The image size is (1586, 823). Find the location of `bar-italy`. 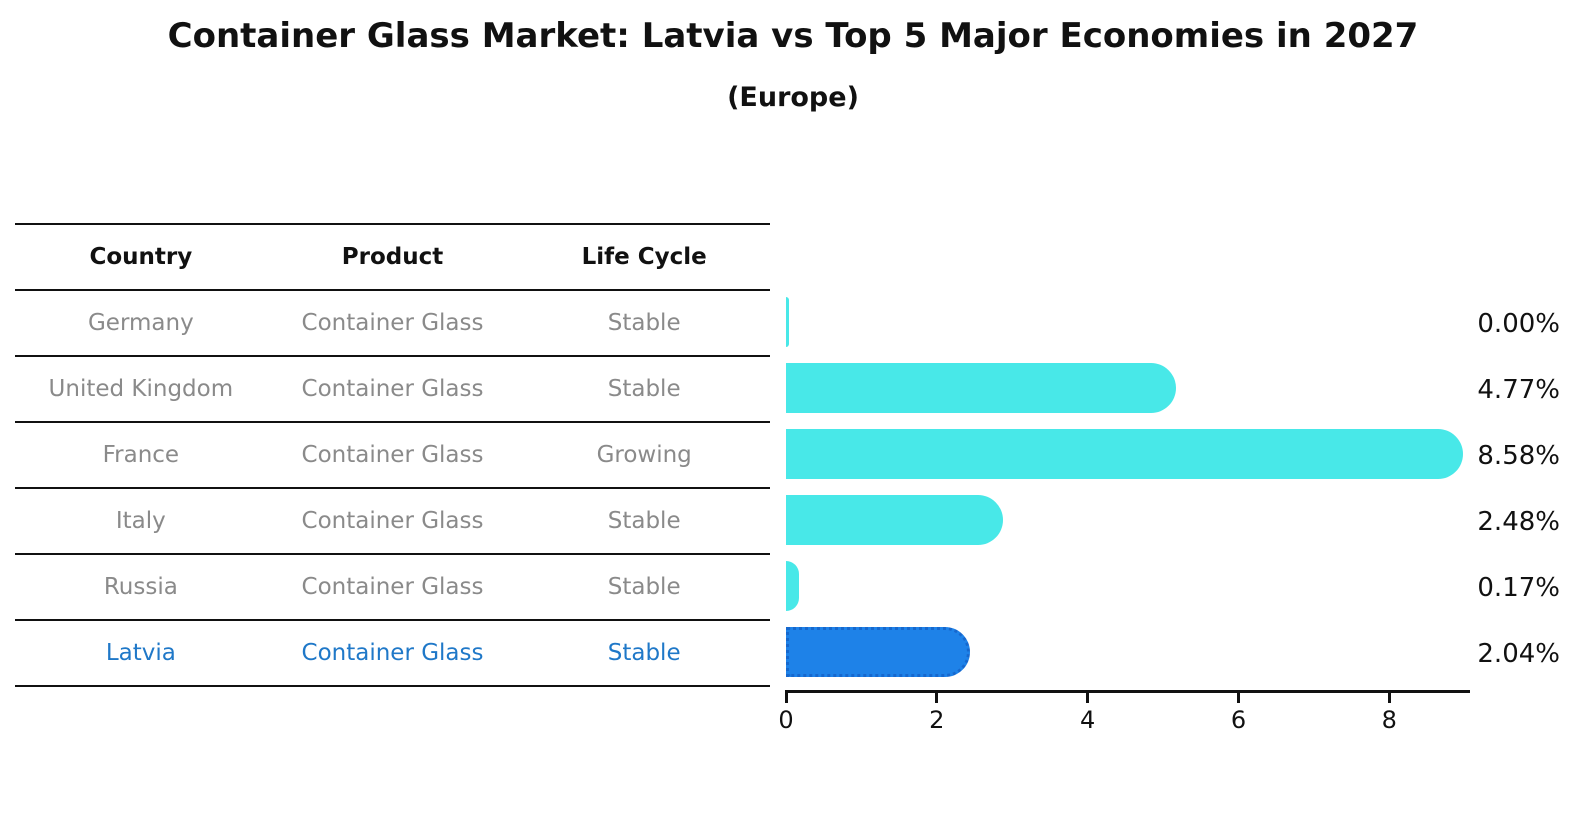

bar-italy is located at coordinates (895, 520).